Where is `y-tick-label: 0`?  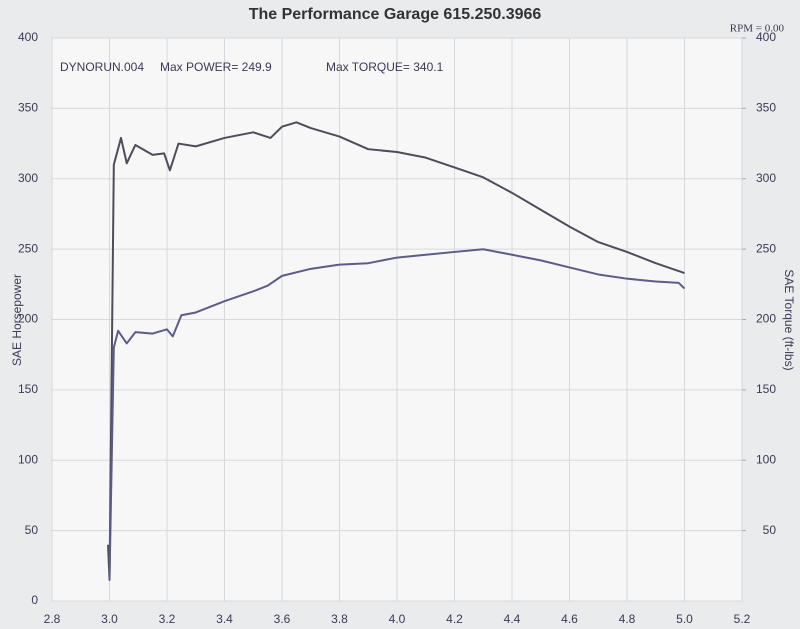 y-tick-label: 0 is located at coordinates (34, 600).